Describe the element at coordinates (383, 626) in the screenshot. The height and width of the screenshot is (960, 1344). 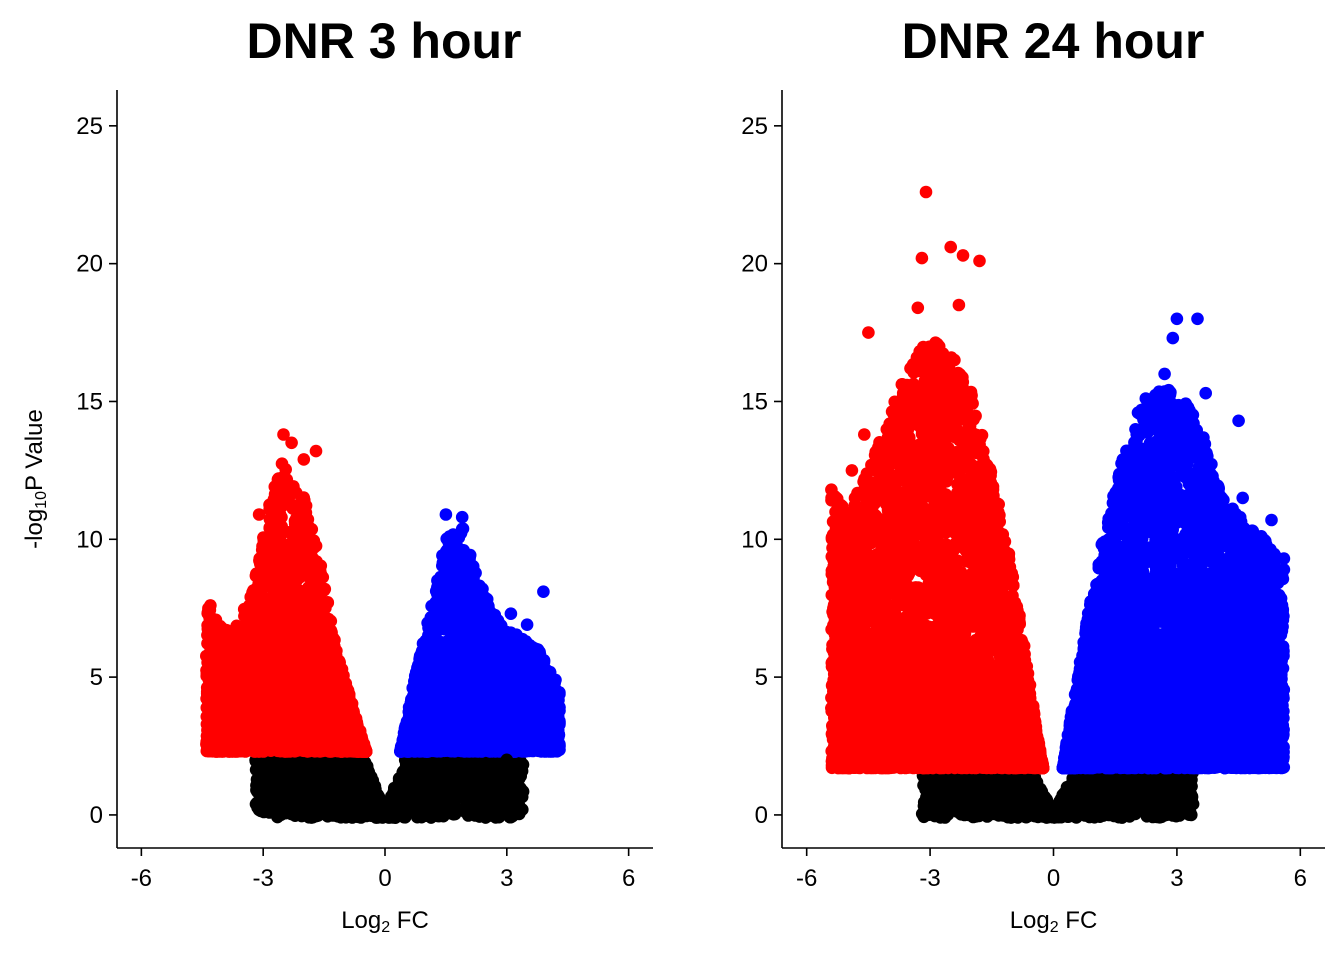
I see `data-points` at that location.